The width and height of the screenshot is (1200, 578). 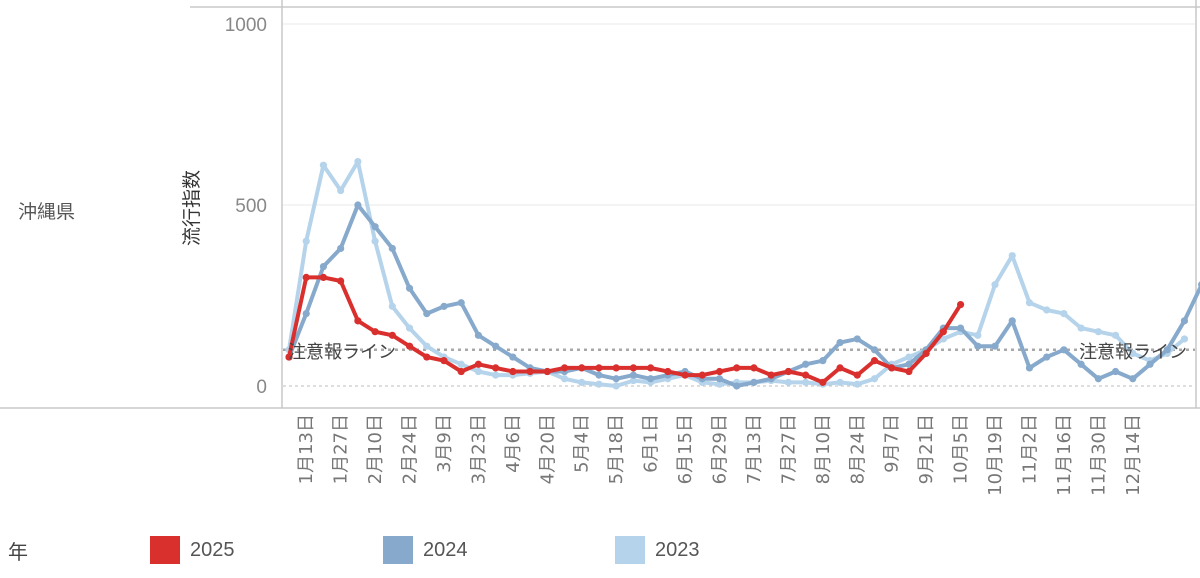 What do you see at coordinates (657, 550) in the screenshot?
I see `legend-item-2023: 2023` at bounding box center [657, 550].